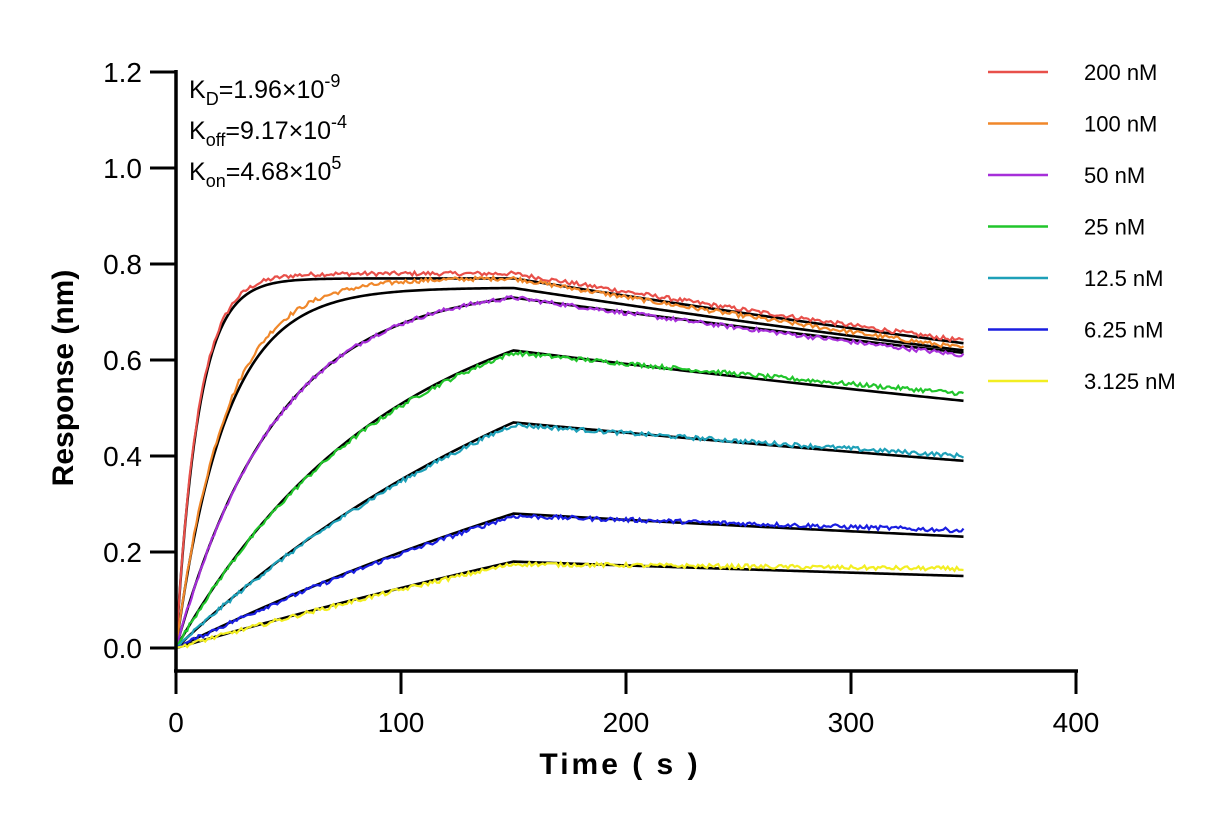 The height and width of the screenshot is (825, 1231). I want to click on legend-label: 200 nM, so click(1120, 72).